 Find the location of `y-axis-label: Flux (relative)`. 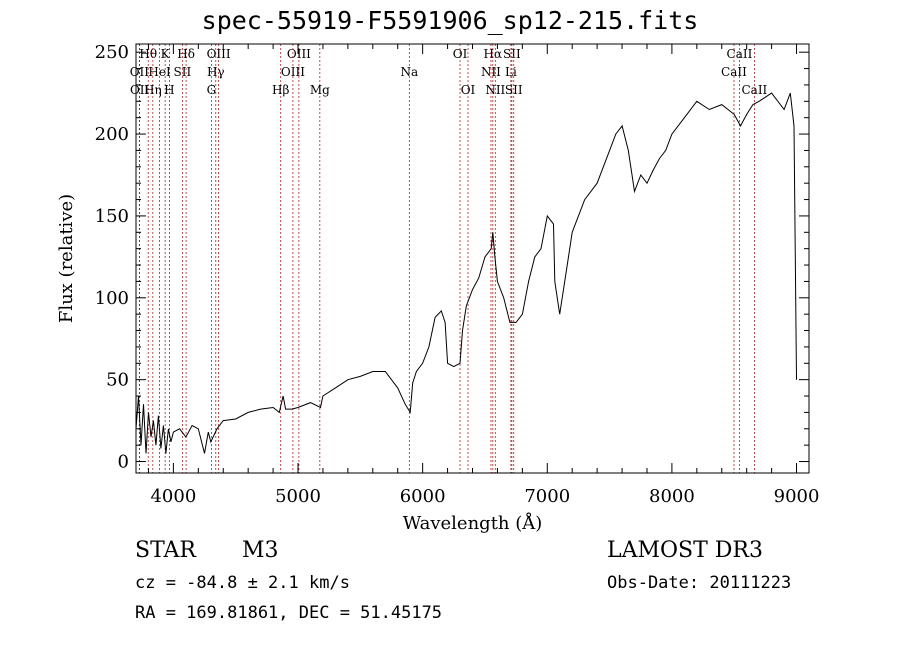

y-axis-label: Flux (relative) is located at coordinates (66, 258).